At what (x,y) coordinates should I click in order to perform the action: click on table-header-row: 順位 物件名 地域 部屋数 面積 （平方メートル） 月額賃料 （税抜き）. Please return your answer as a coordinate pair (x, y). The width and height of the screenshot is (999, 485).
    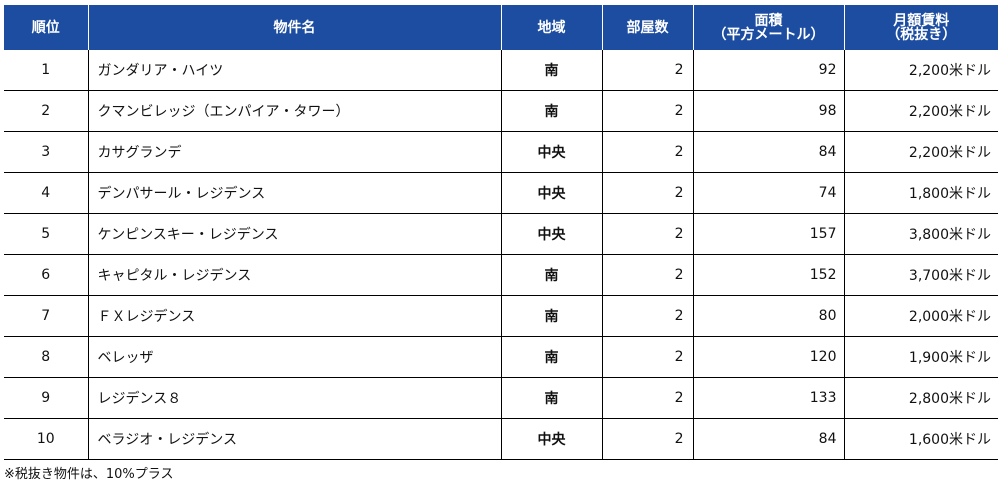
    Looking at the image, I should click on (501, 27).